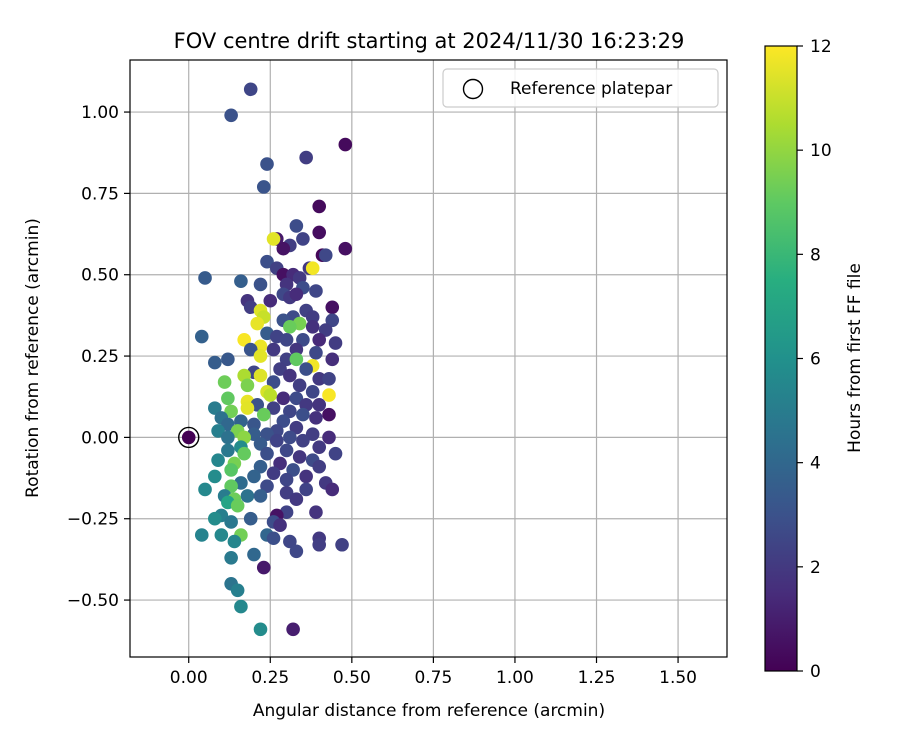  I want to click on colorbar-tick-label: 8, so click(815, 255).